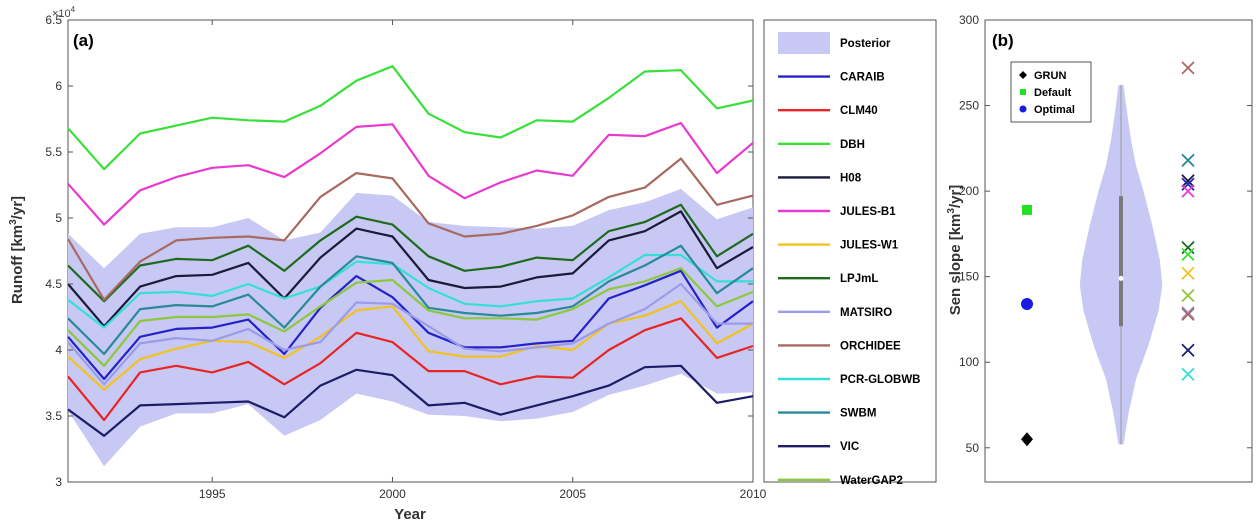  Describe the element at coordinates (58, 218) in the screenshot. I see `y-tick-label: 5` at that location.